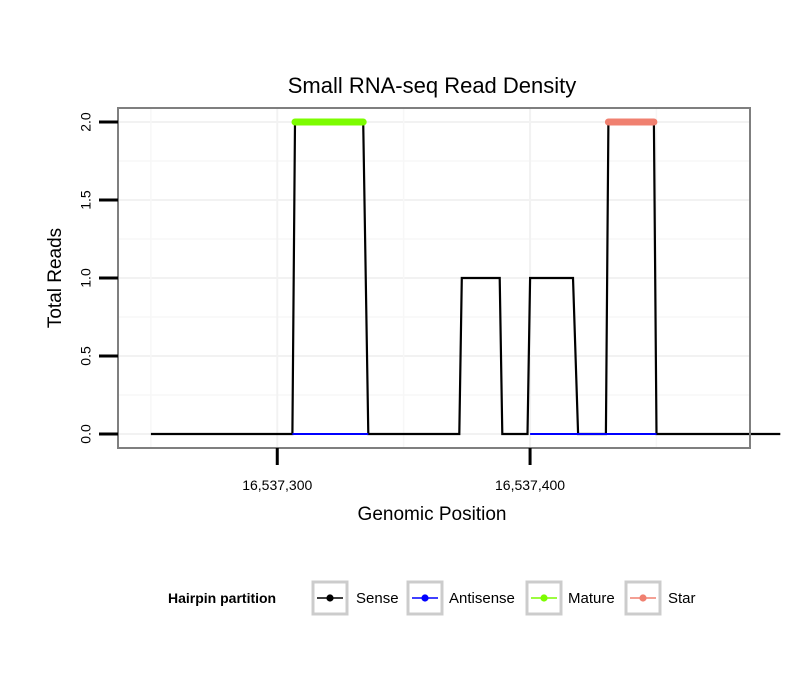 The height and width of the screenshot is (690, 810). I want to click on y-tick-label: 0.0, so click(86, 434).